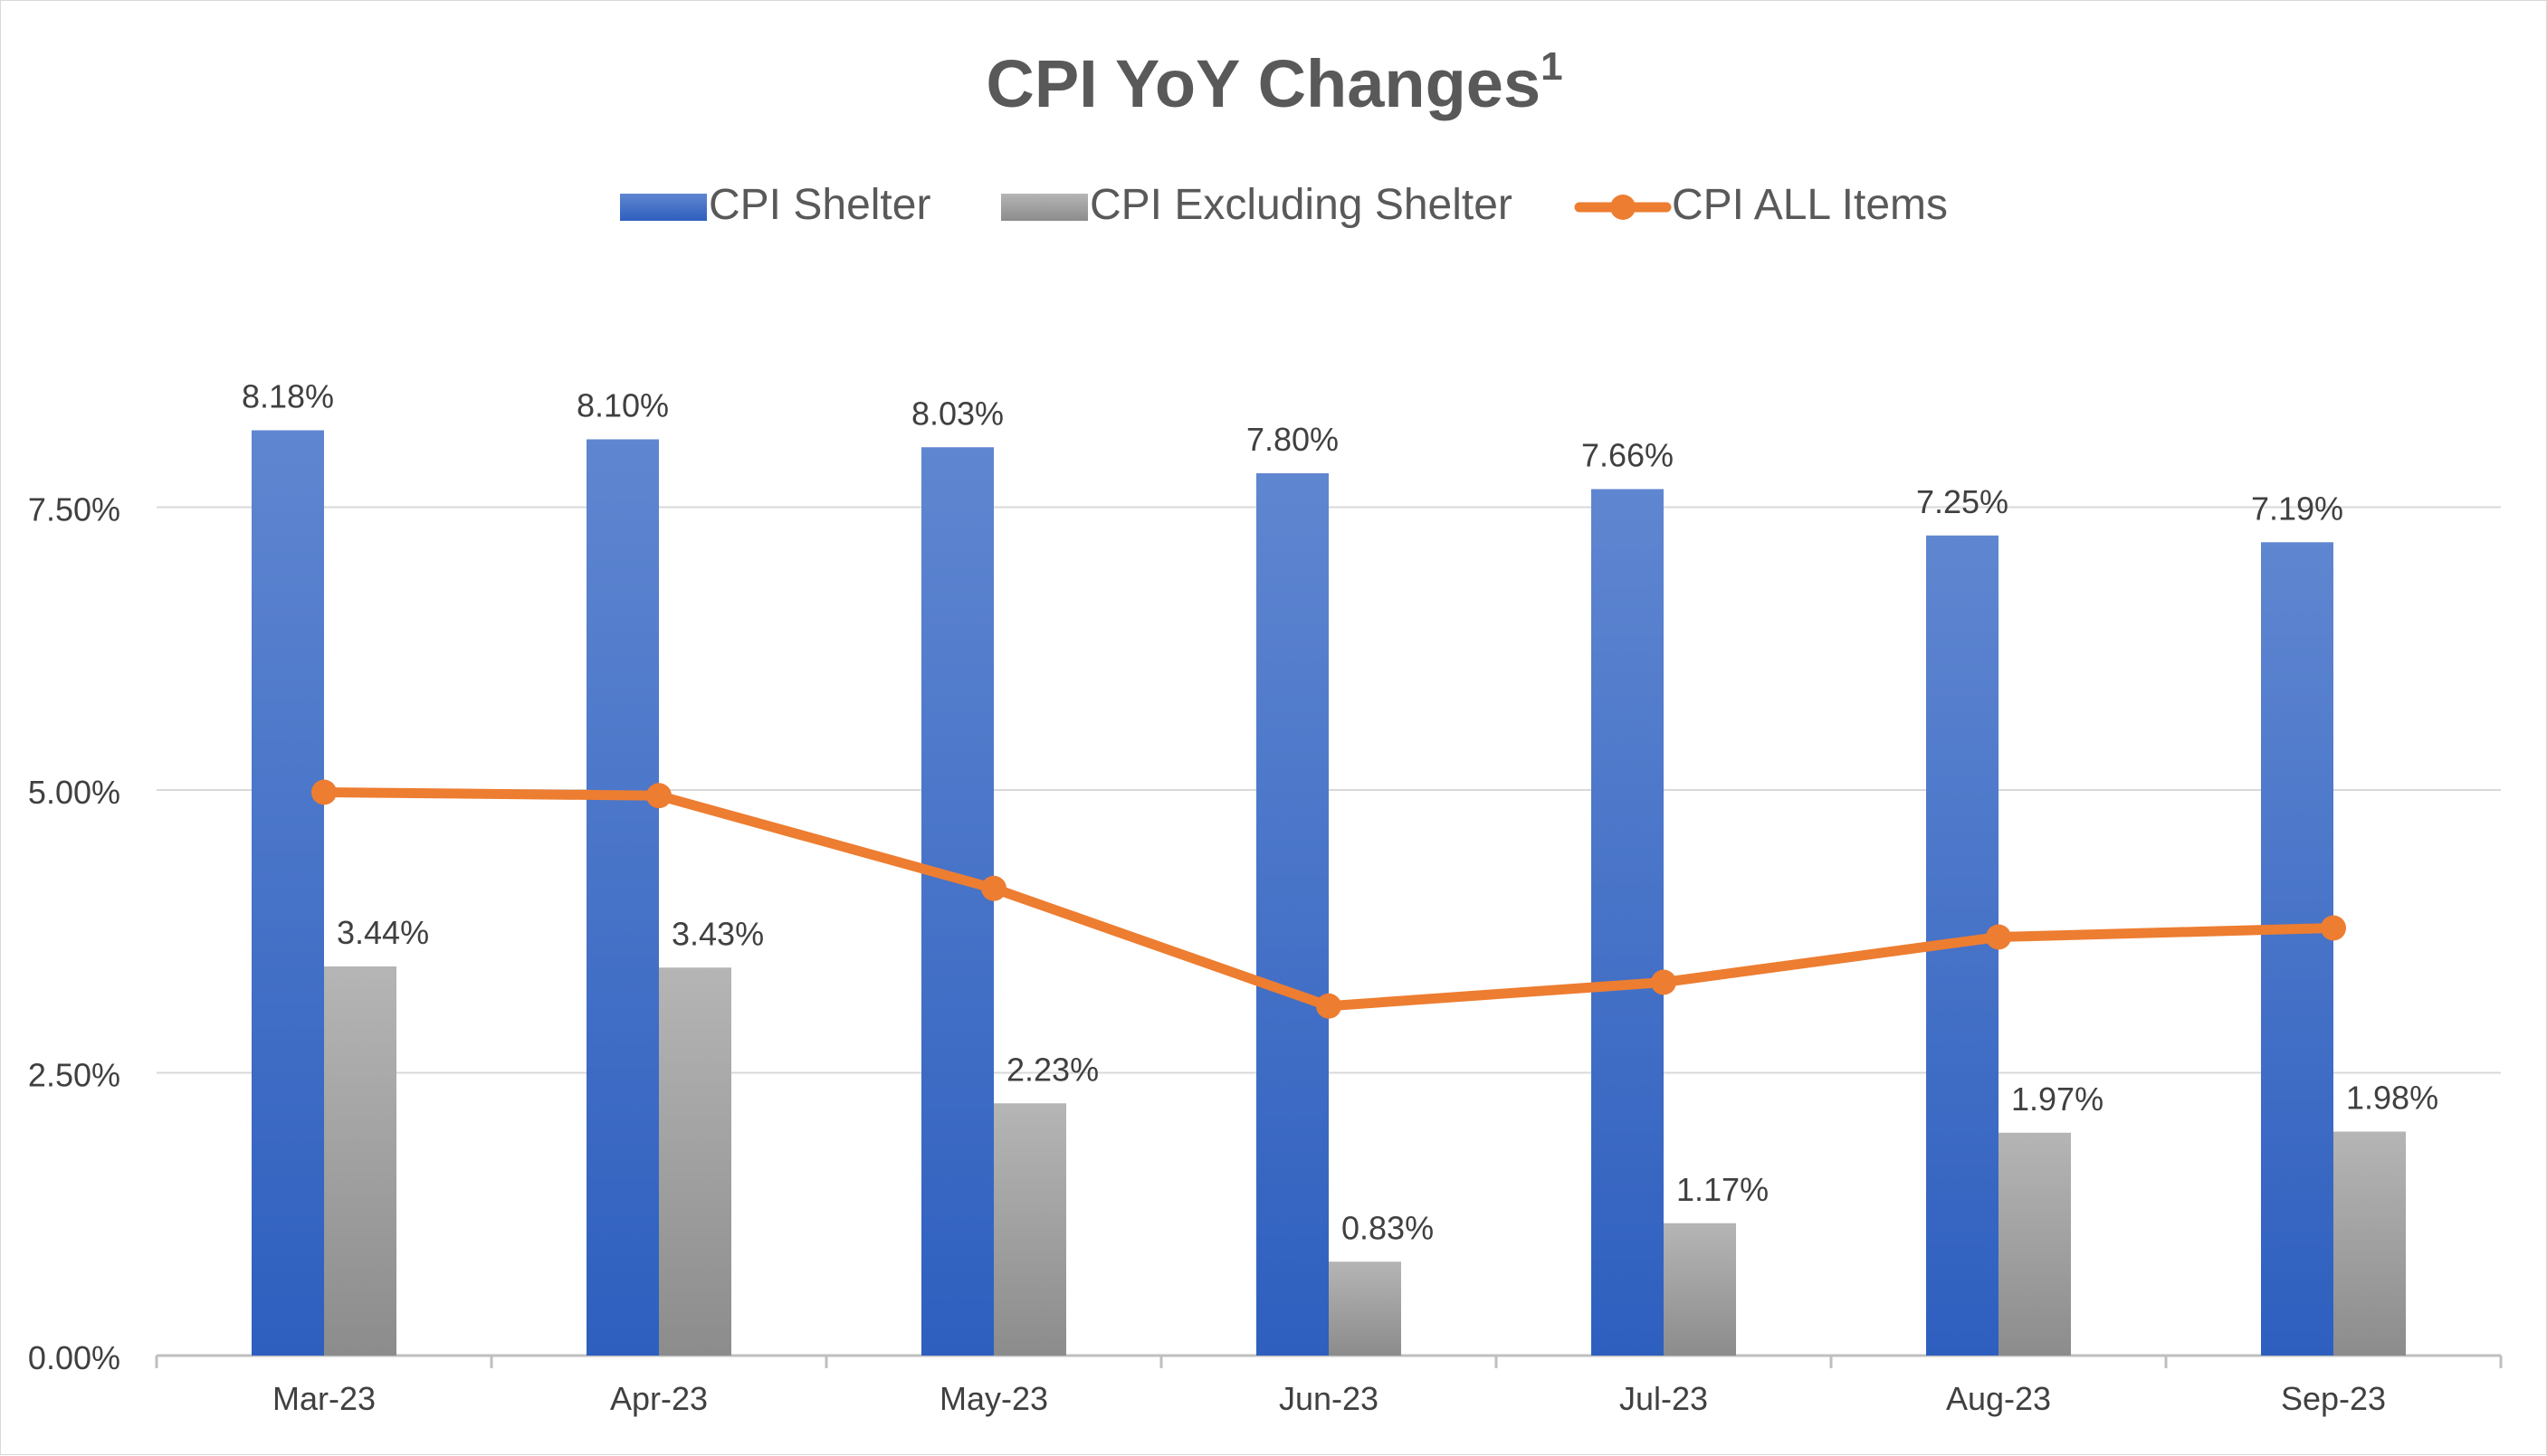 This screenshot has width=2547, height=1456. Describe the element at coordinates (383, 933) in the screenshot. I see `data-label-cpi-excluding-shelter: 3.44%` at that location.